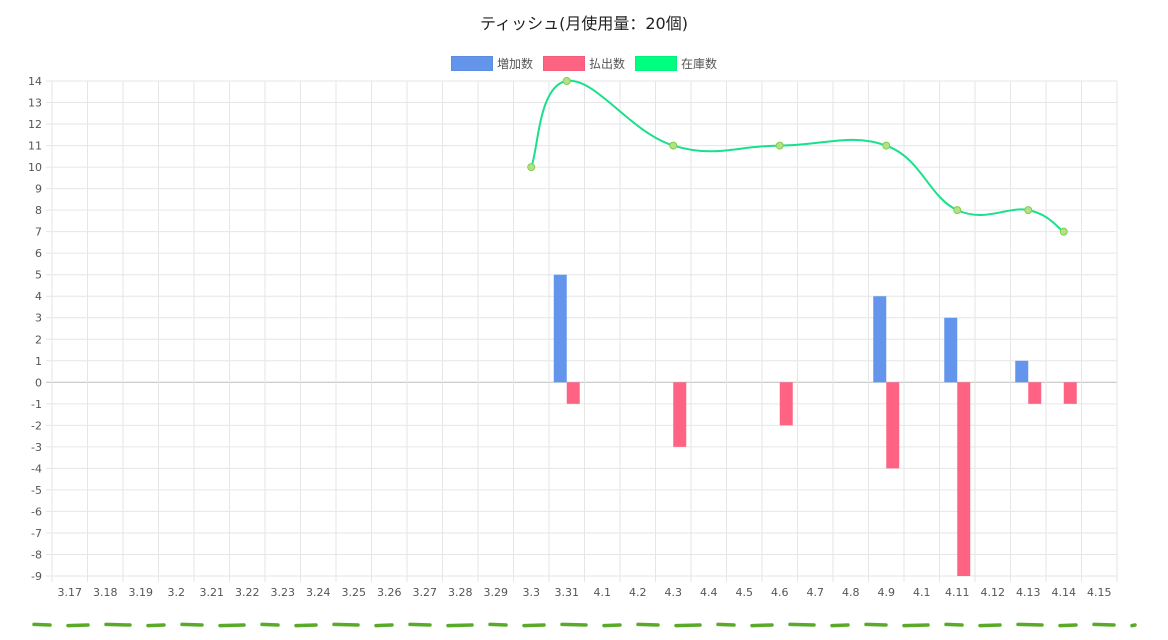  I want to click on chart-title: ティッシュ(月使用量：20個), so click(584, 23).